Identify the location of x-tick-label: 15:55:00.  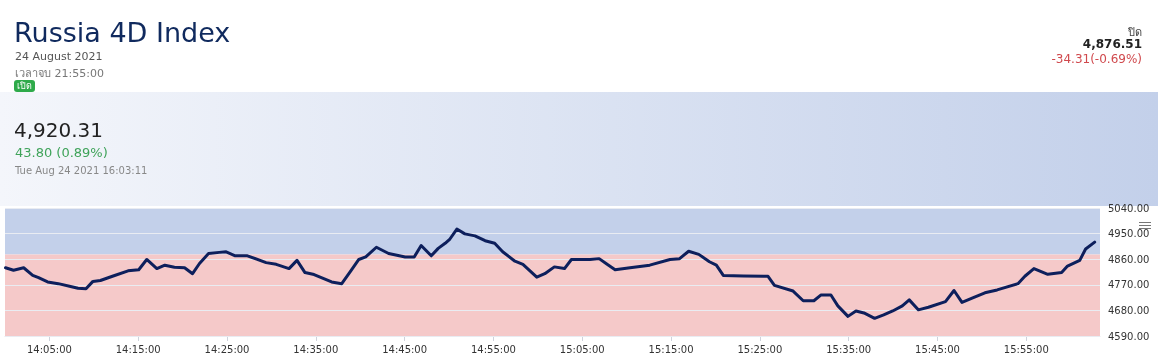
(1026, 349).